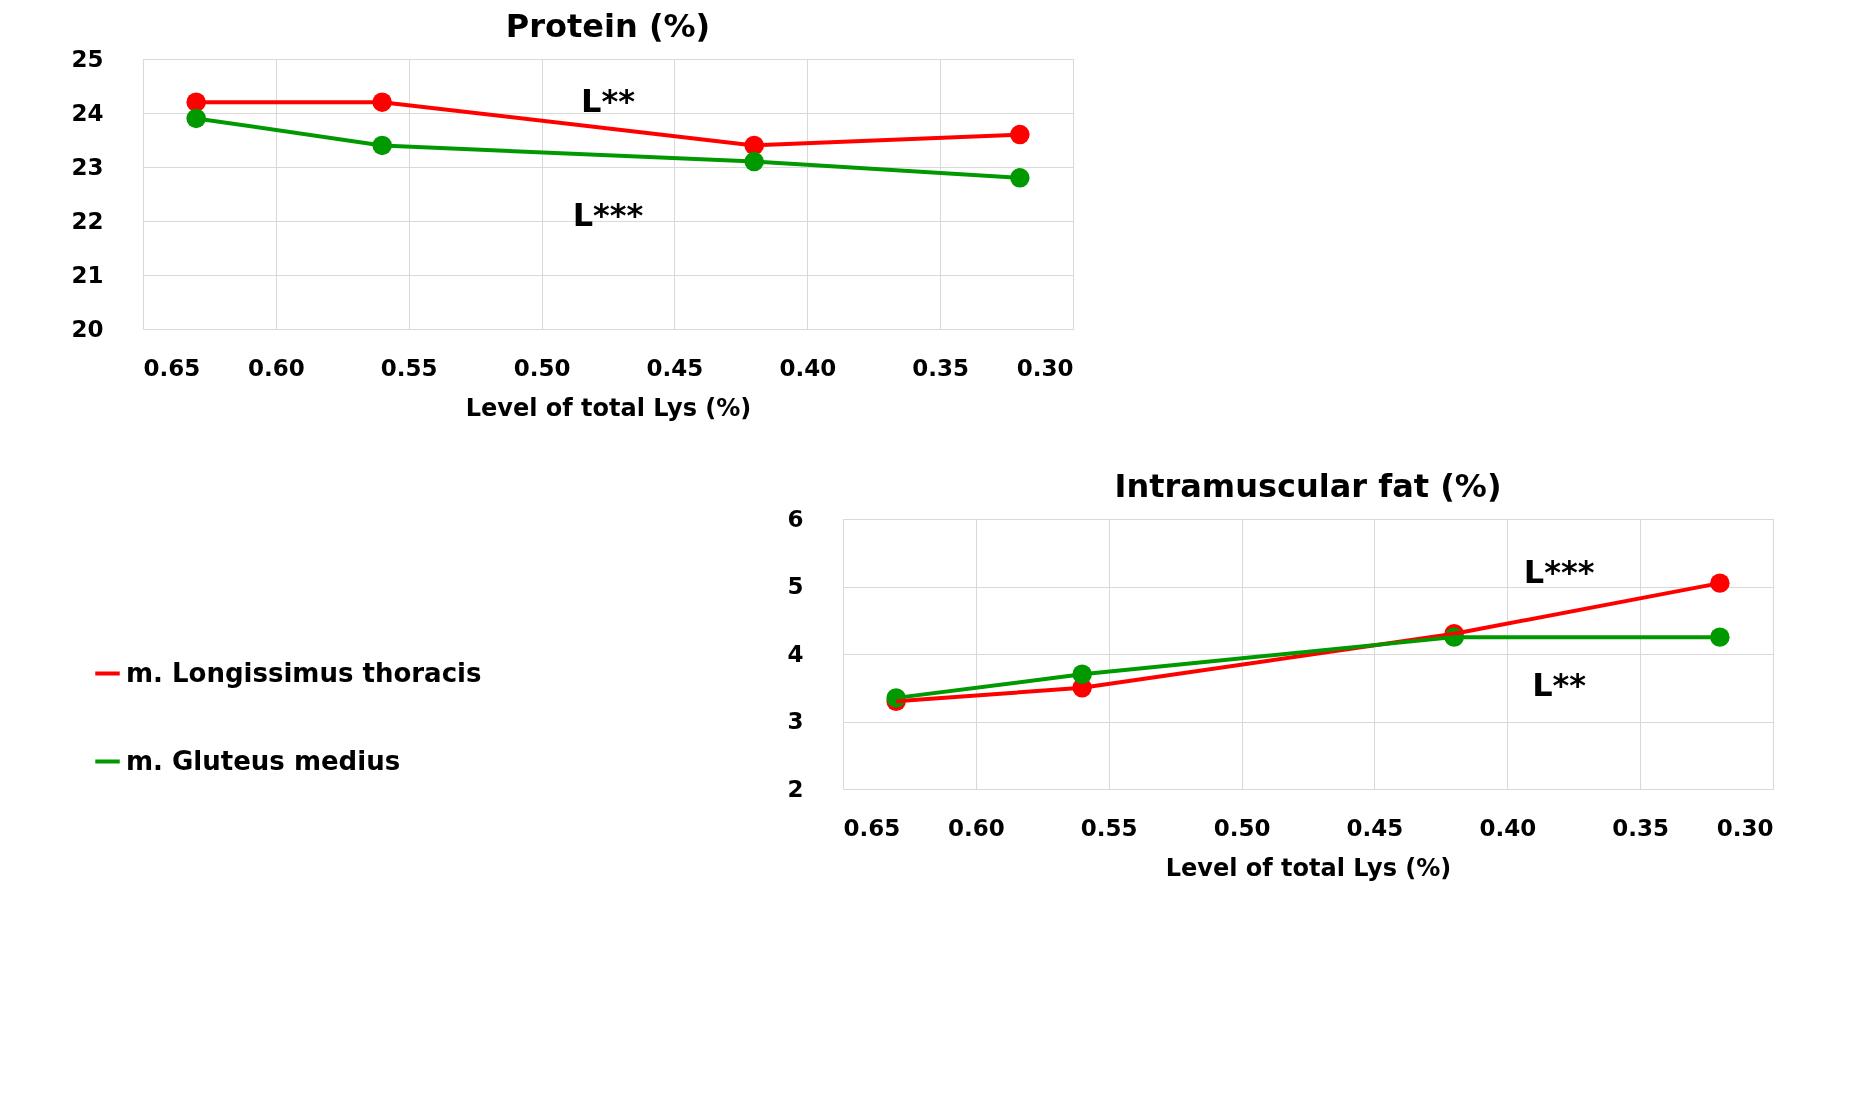 The image size is (1869, 1105). Describe the element at coordinates (87, 328) in the screenshot. I see `y-tick-label: 20` at that location.